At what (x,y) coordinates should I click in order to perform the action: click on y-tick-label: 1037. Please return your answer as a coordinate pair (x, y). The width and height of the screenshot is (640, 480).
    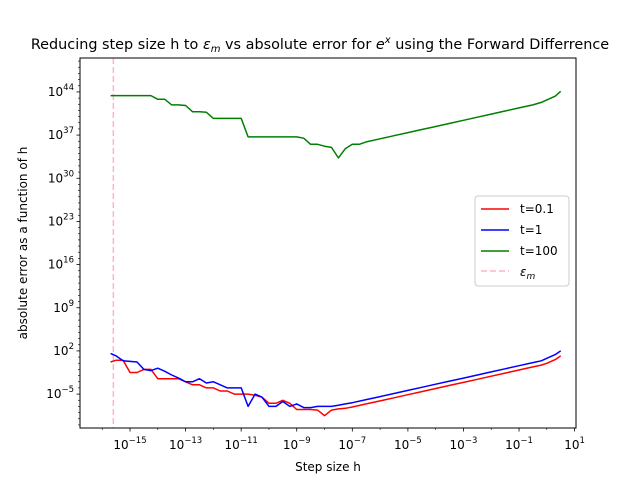
    Looking at the image, I should click on (61, 134).